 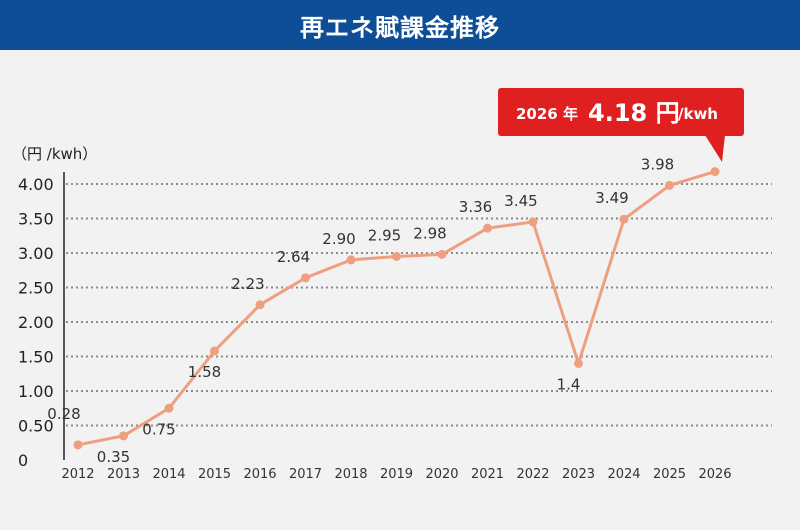 I want to click on y-tick-label: 2.00, so click(x=36, y=322).